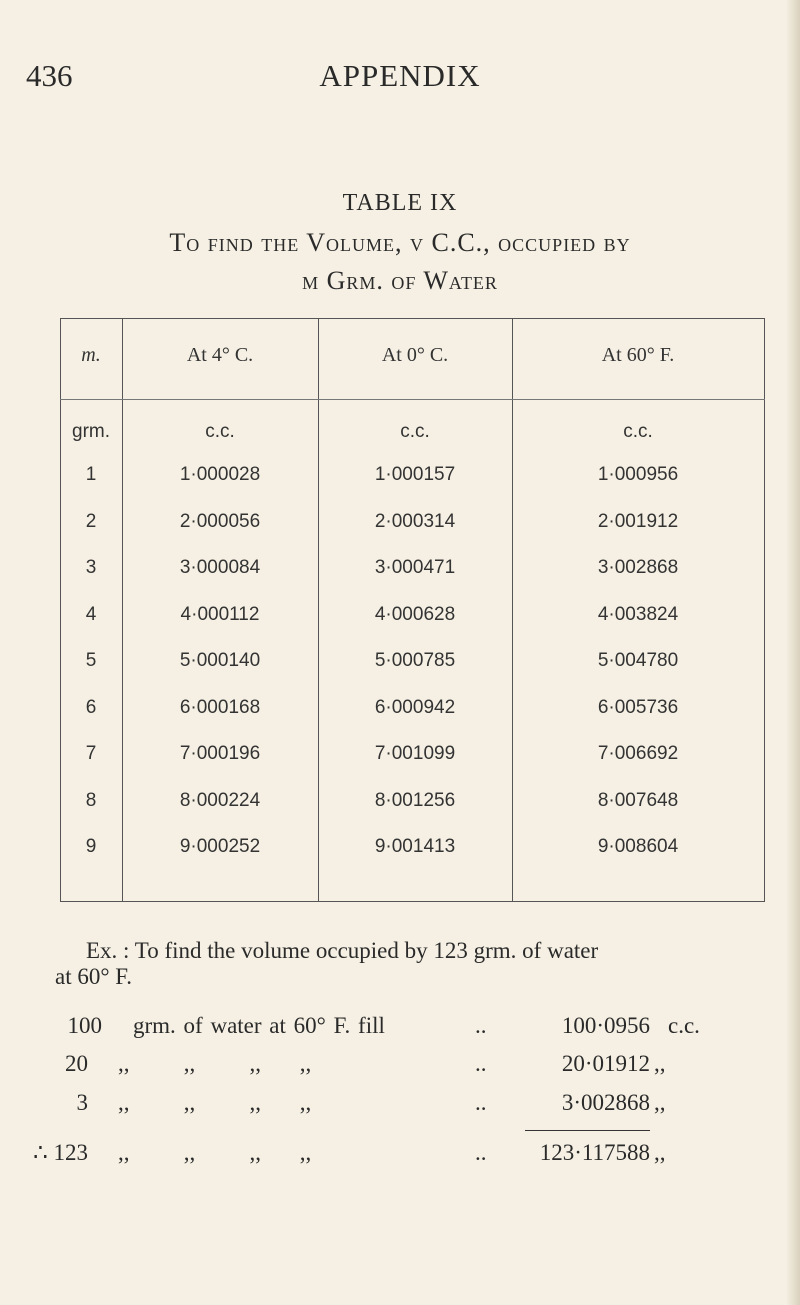  Describe the element at coordinates (91, 355) in the screenshot. I see `column-header: m.` at that location.